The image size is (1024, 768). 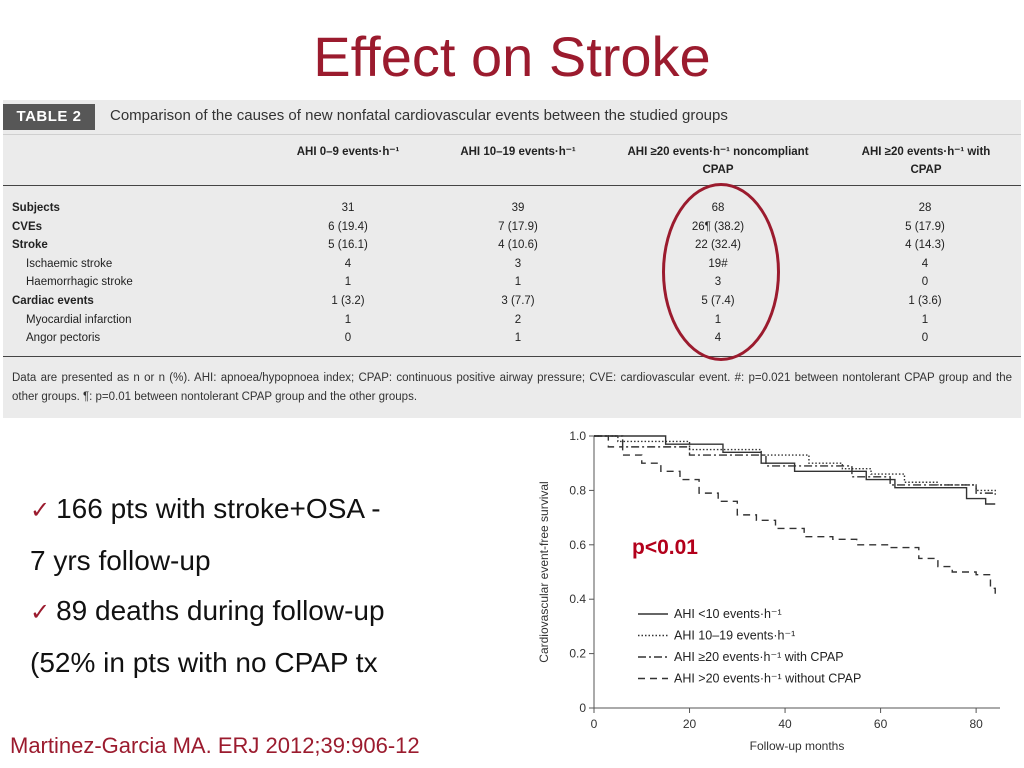 What do you see at coordinates (728, 614) in the screenshot?
I see `legend-entry: AHI <10 events·h⁻¹` at bounding box center [728, 614].